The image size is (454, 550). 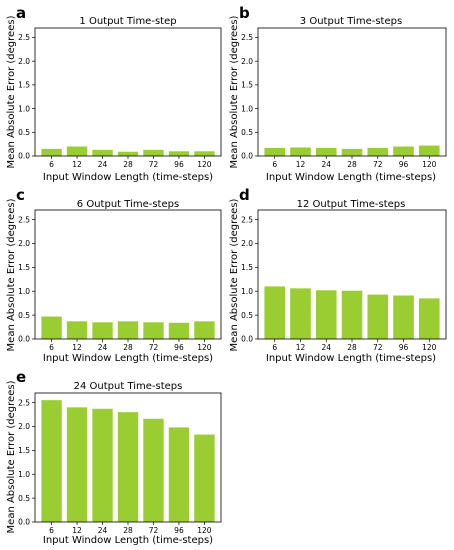 I want to click on panel-d-letter: d, so click(x=244, y=195).